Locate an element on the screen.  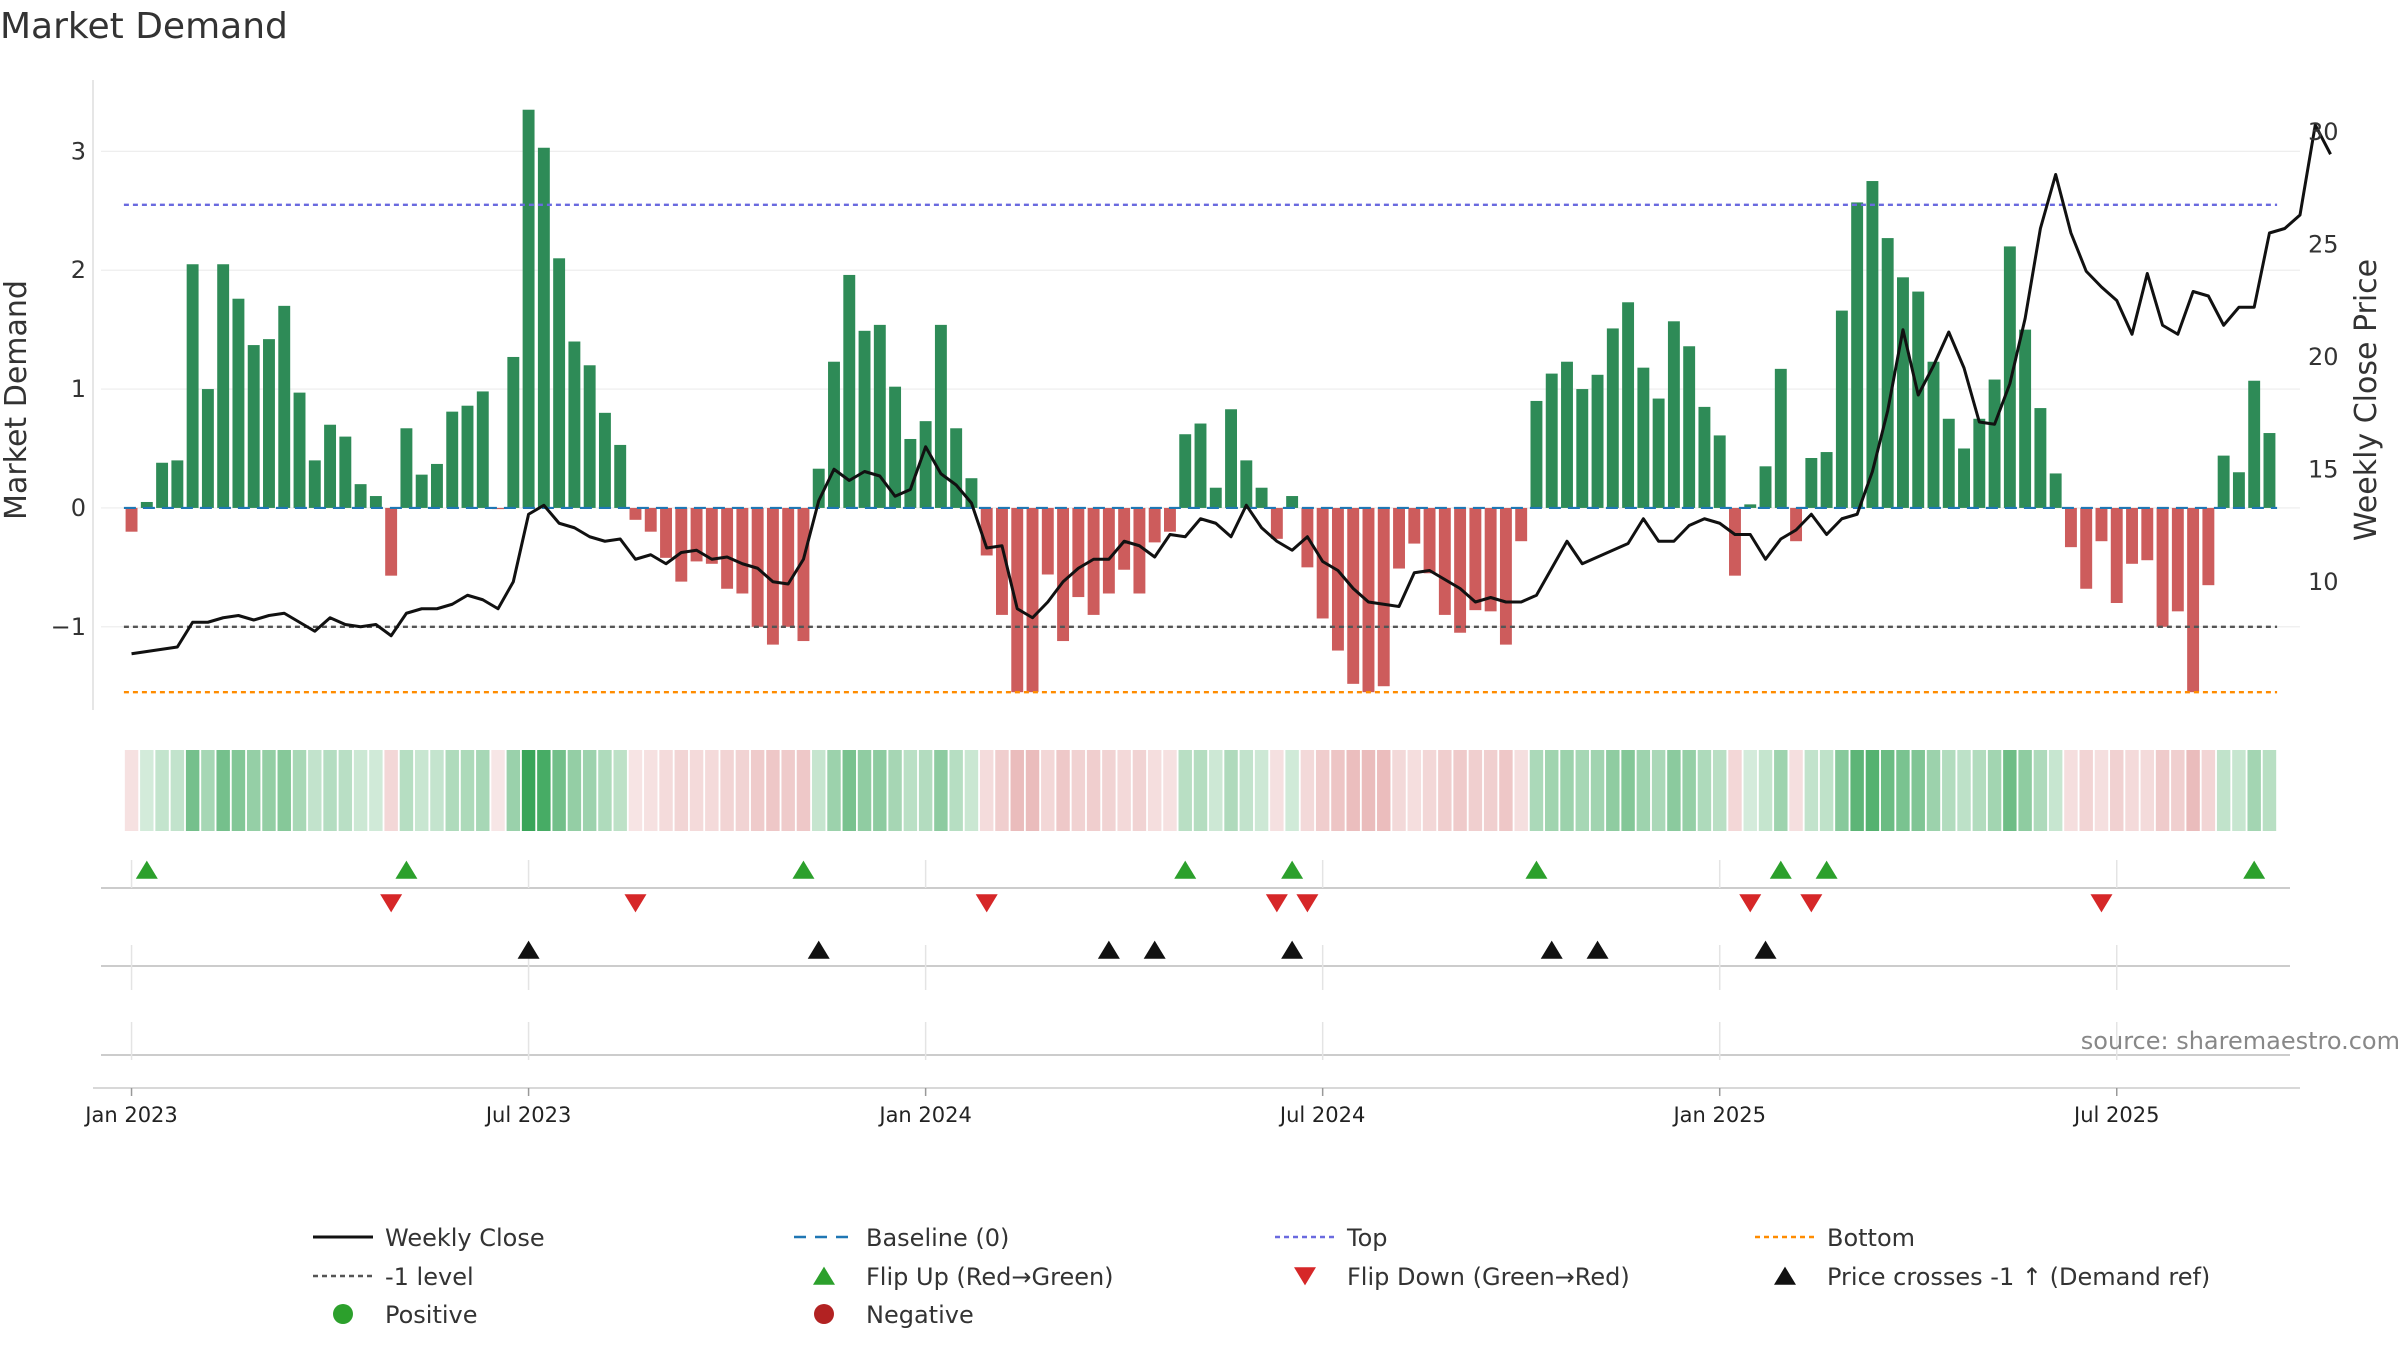
legend-item: Price crosses -1 ↑ (Demand ref) is located at coordinates (1992, 1277).